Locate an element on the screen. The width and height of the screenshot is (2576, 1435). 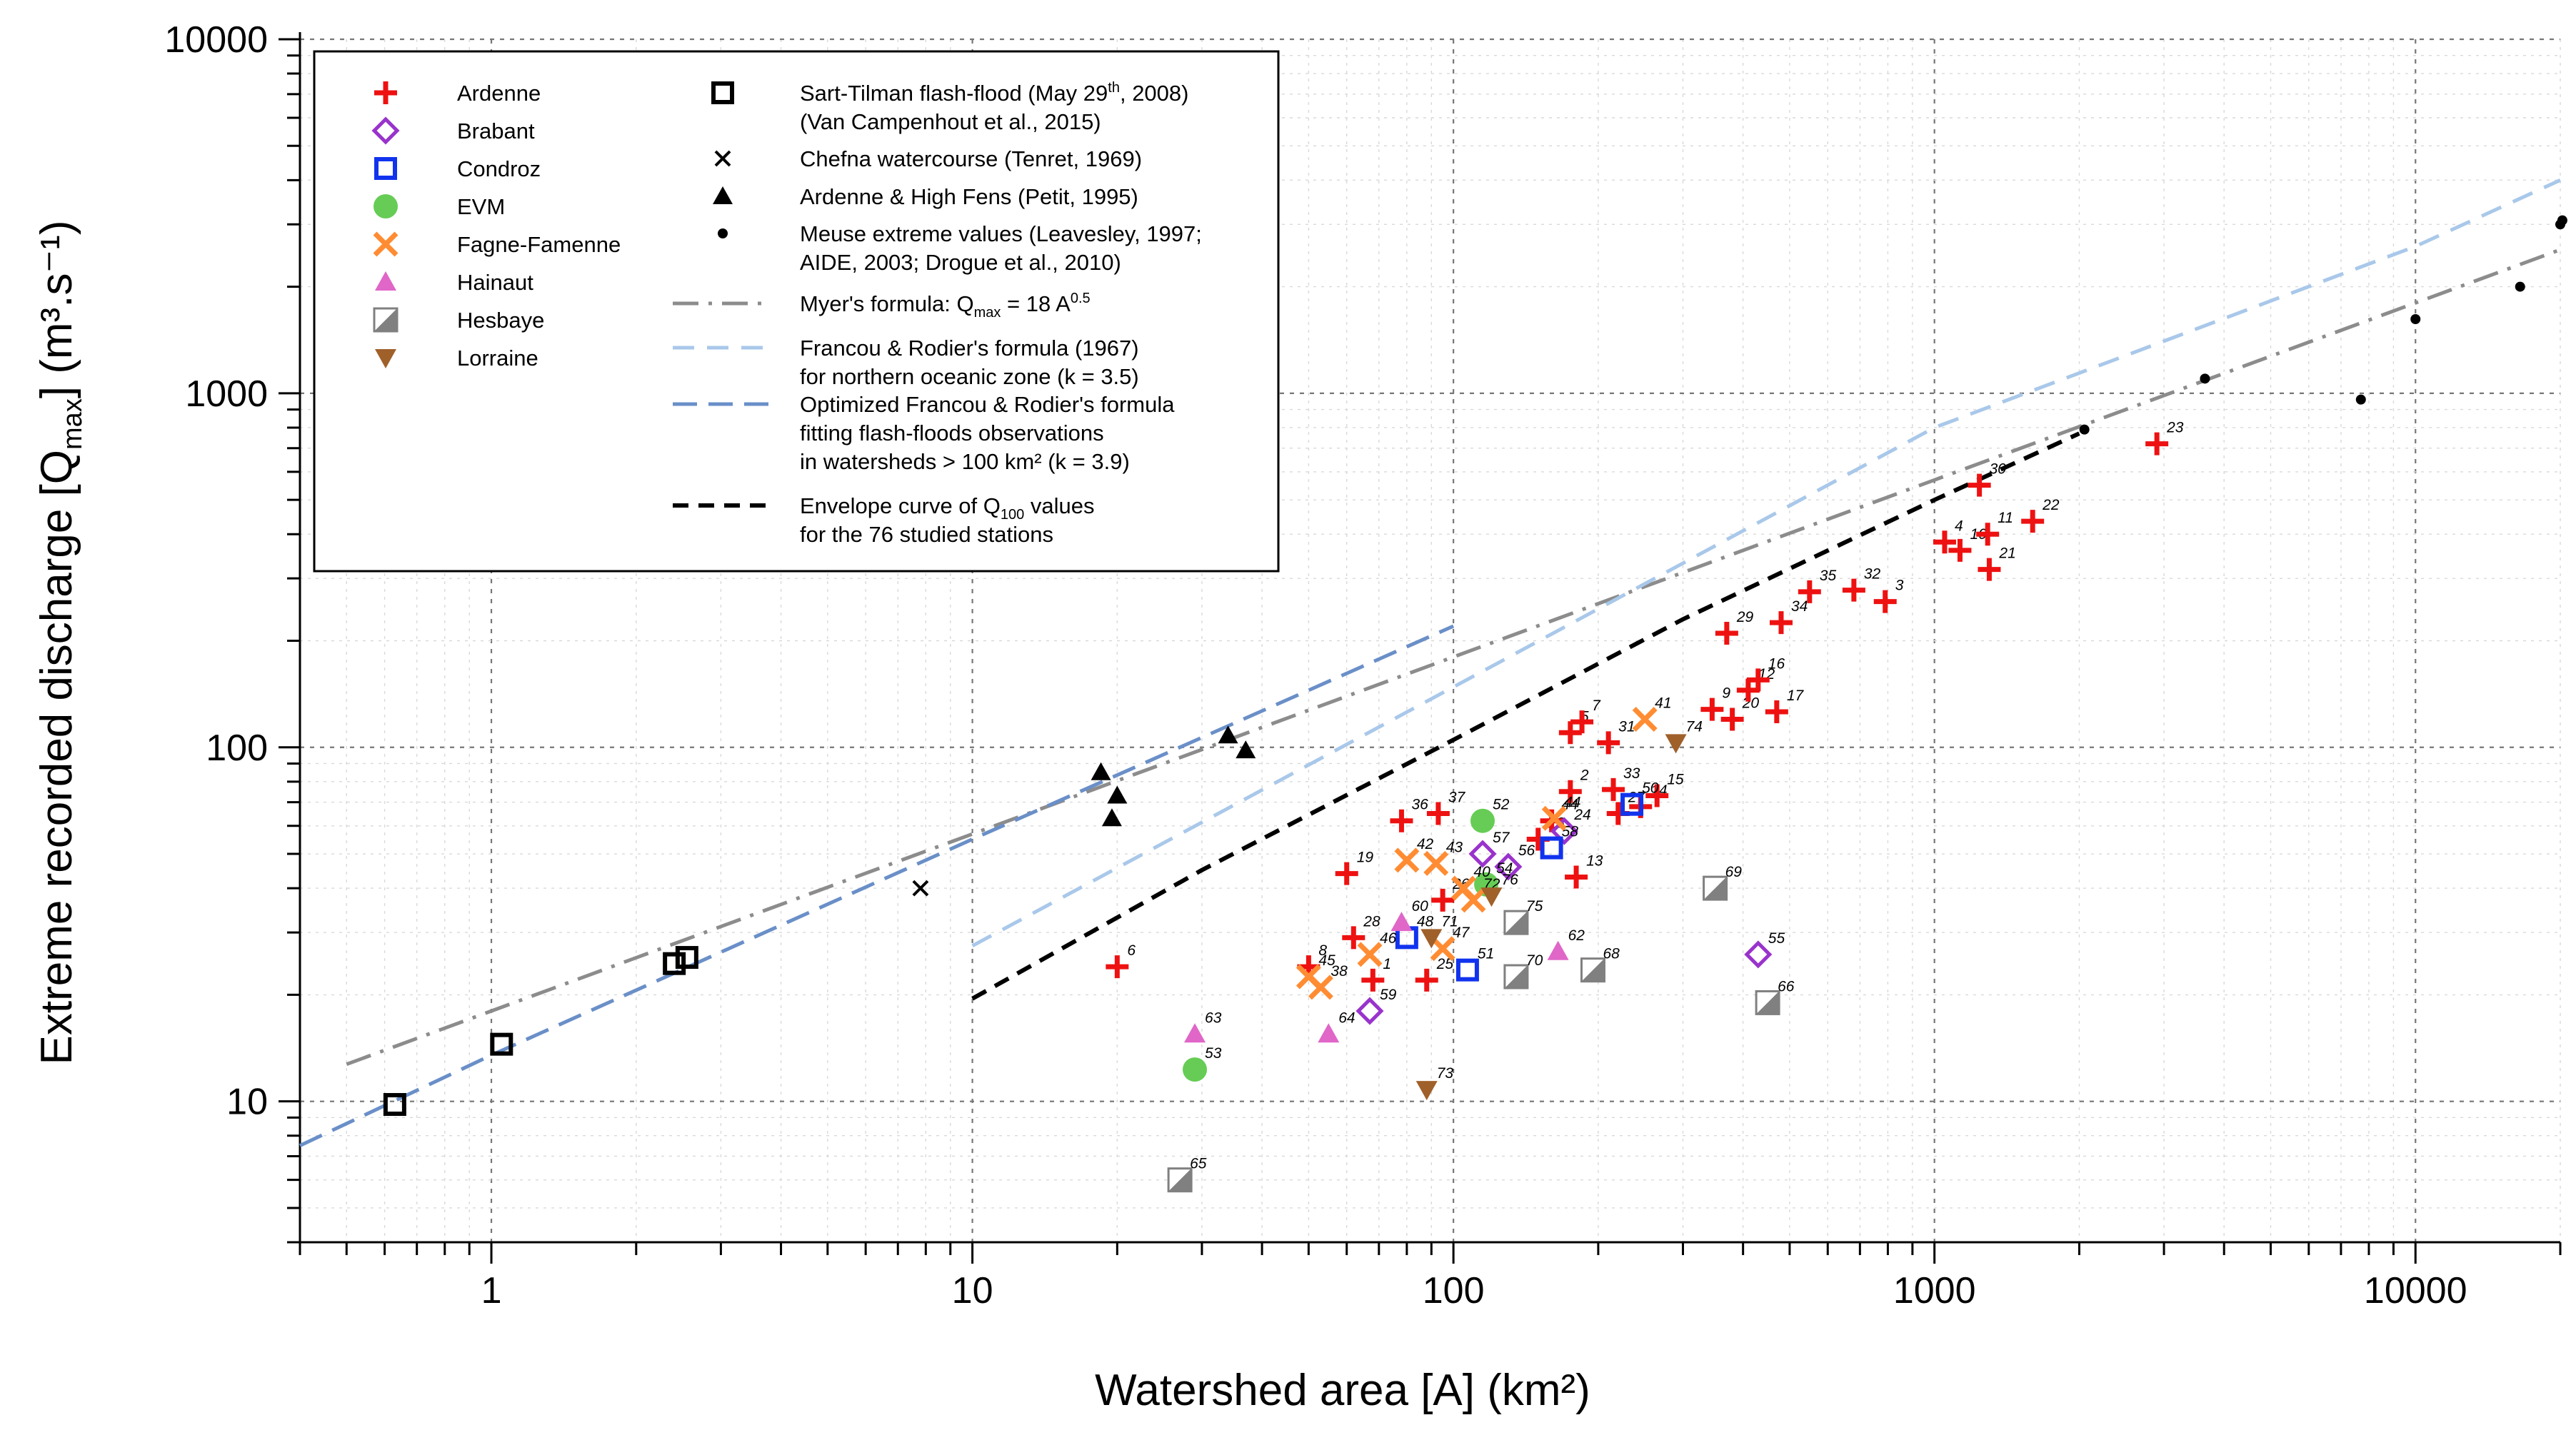
legend-marker-evm is located at coordinates (386, 206).